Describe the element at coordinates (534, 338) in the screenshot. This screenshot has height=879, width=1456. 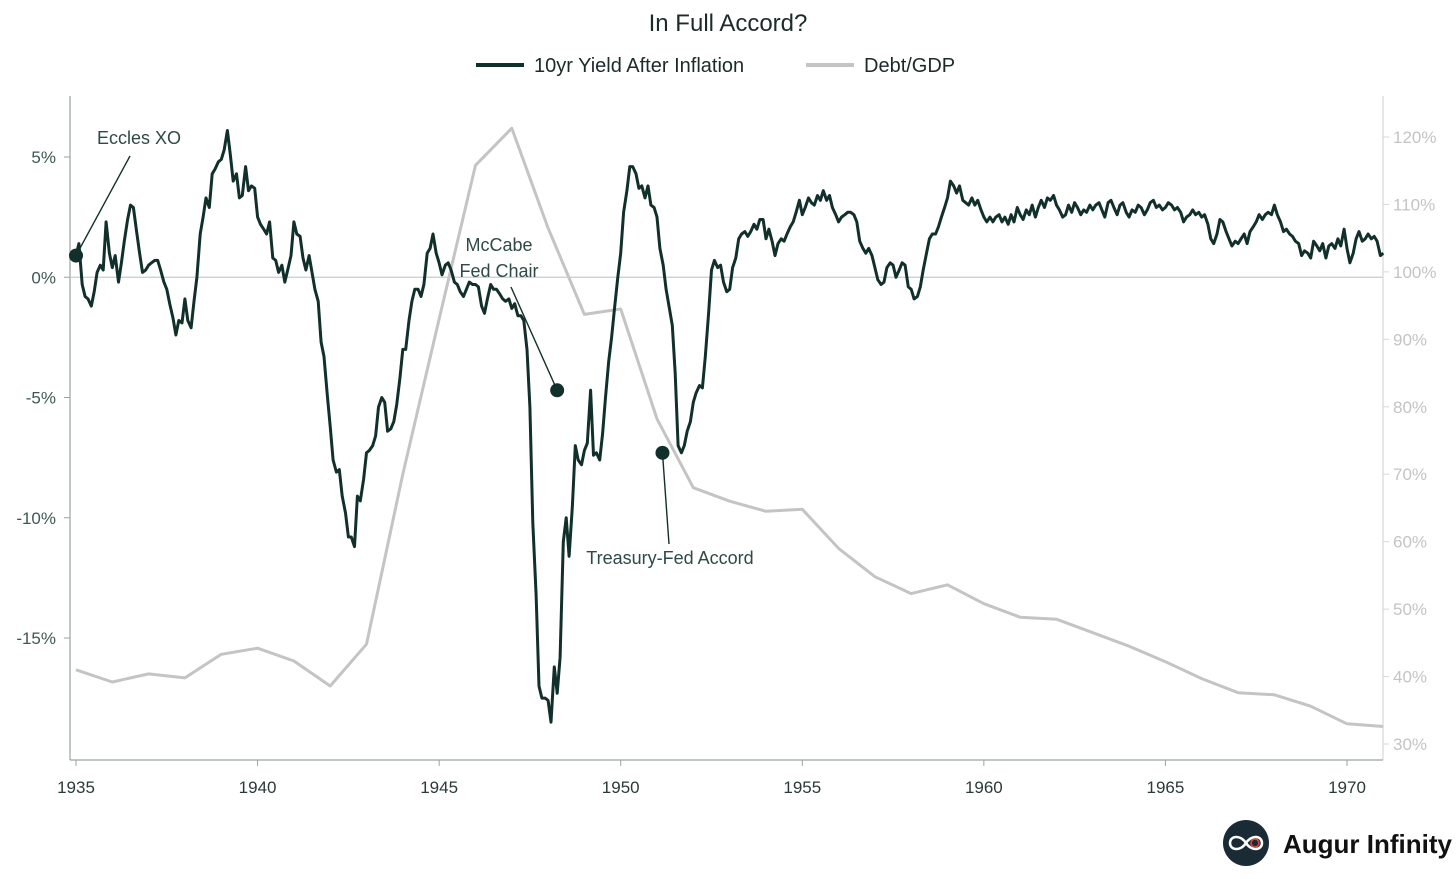
I see `mccabe-fed-chair-leader` at that location.